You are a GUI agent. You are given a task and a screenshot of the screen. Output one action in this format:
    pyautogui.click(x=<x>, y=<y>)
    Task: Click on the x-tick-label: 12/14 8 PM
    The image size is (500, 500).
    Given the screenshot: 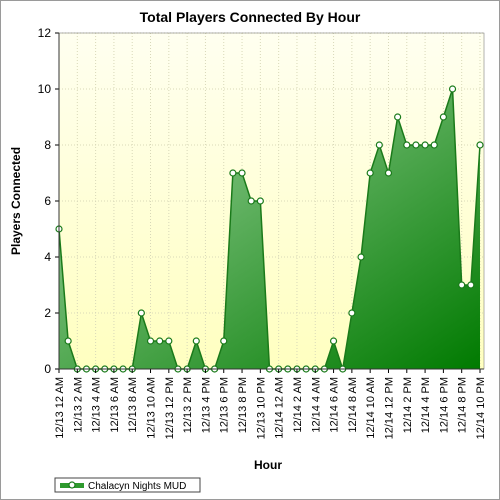 What is the action you would take?
    pyautogui.click(x=463, y=405)
    